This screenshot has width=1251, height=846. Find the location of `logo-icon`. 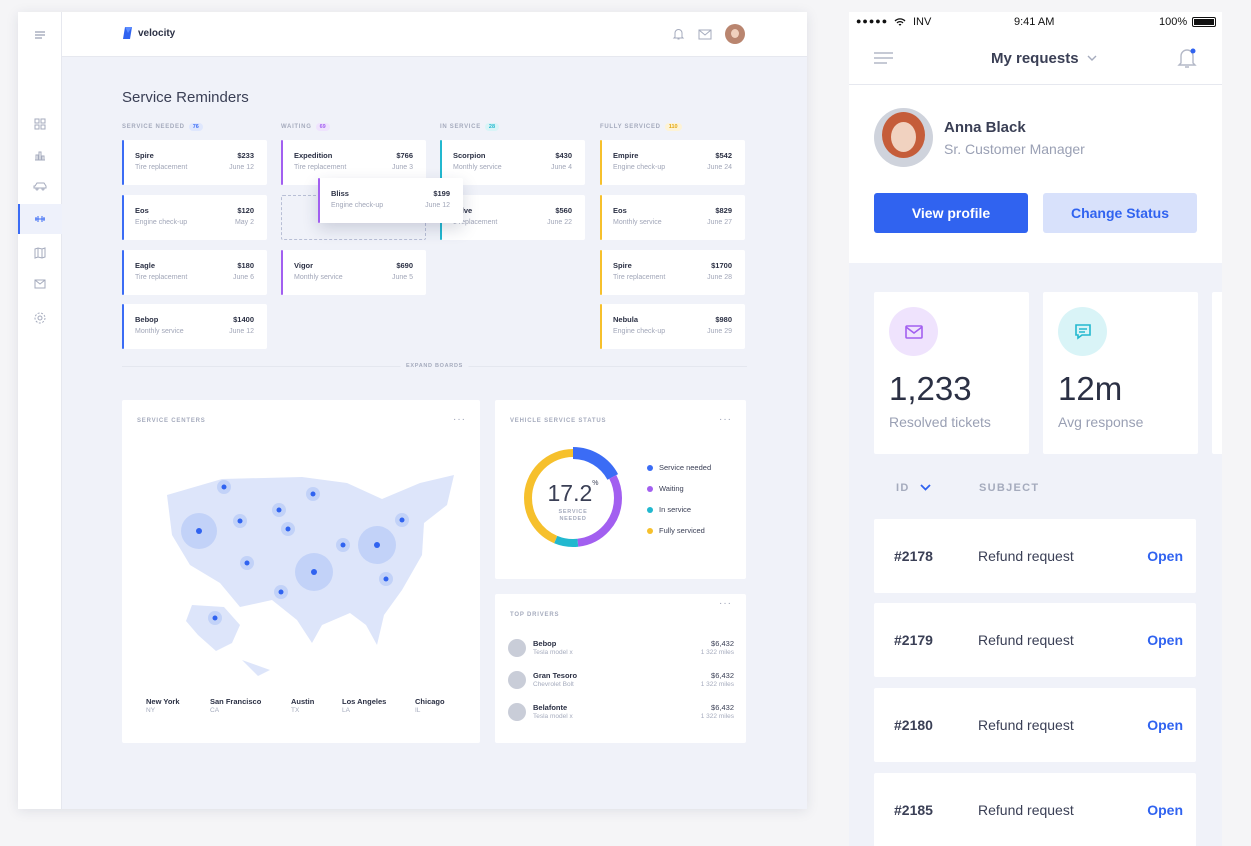

logo-icon is located at coordinates (127, 33).